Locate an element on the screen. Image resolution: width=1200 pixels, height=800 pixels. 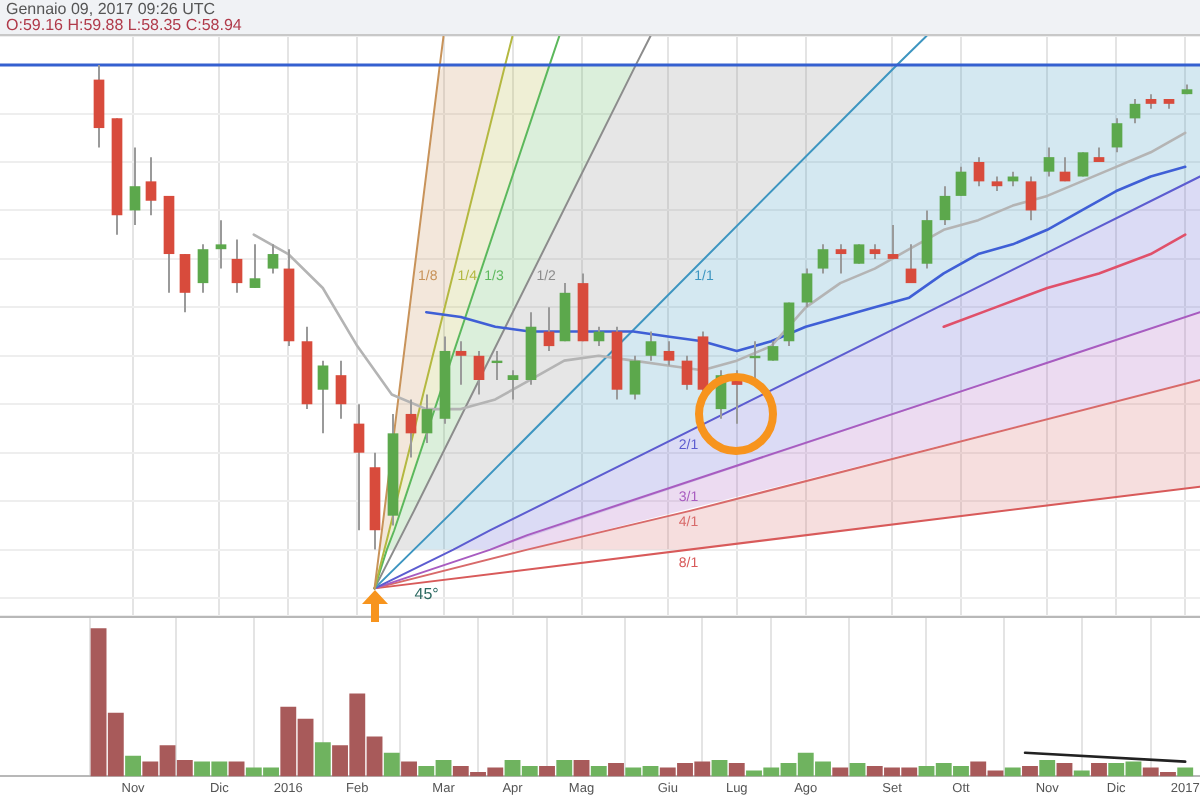
annotation: 45° is located at coordinates (426, 593).